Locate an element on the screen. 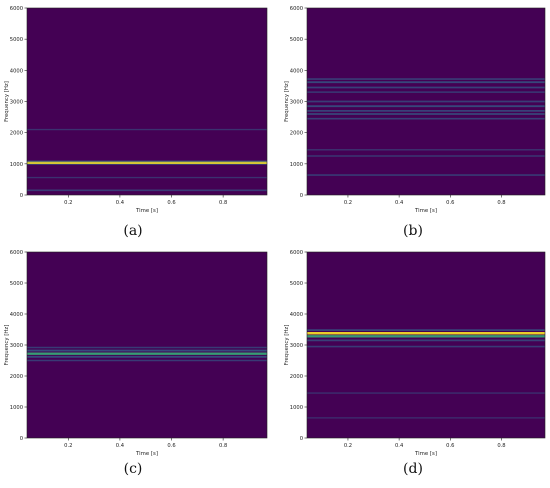 The image size is (550, 488). caption-b: (b) is located at coordinates (413, 231).